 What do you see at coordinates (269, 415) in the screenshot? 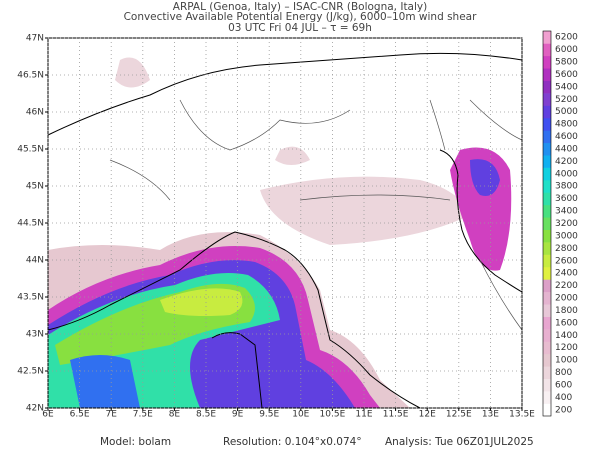
I see `x-tick-label: 9.5E` at bounding box center [269, 415].